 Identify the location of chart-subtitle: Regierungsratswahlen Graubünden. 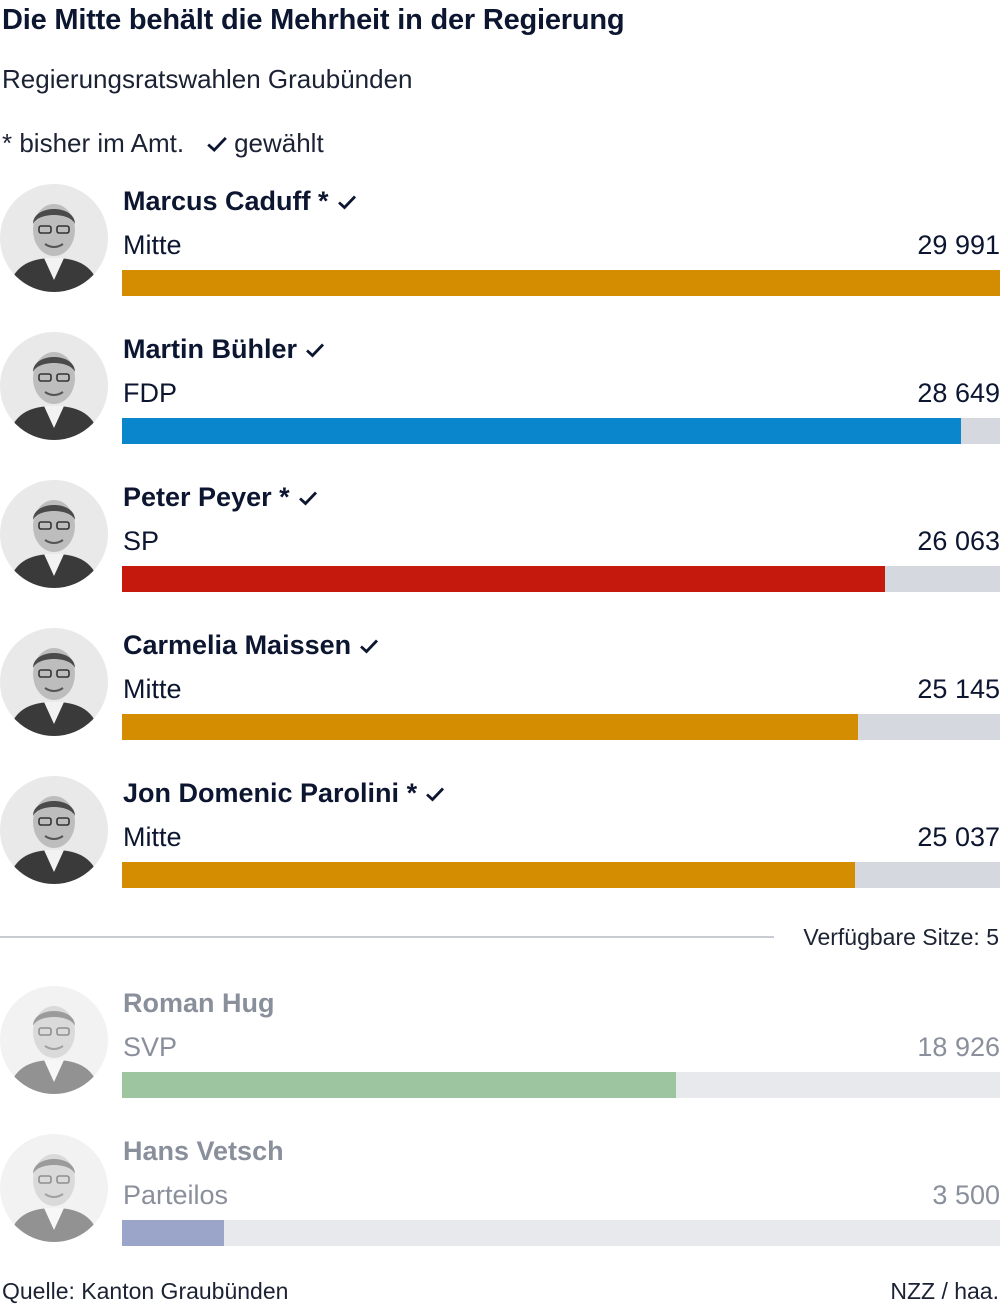
(207, 79).